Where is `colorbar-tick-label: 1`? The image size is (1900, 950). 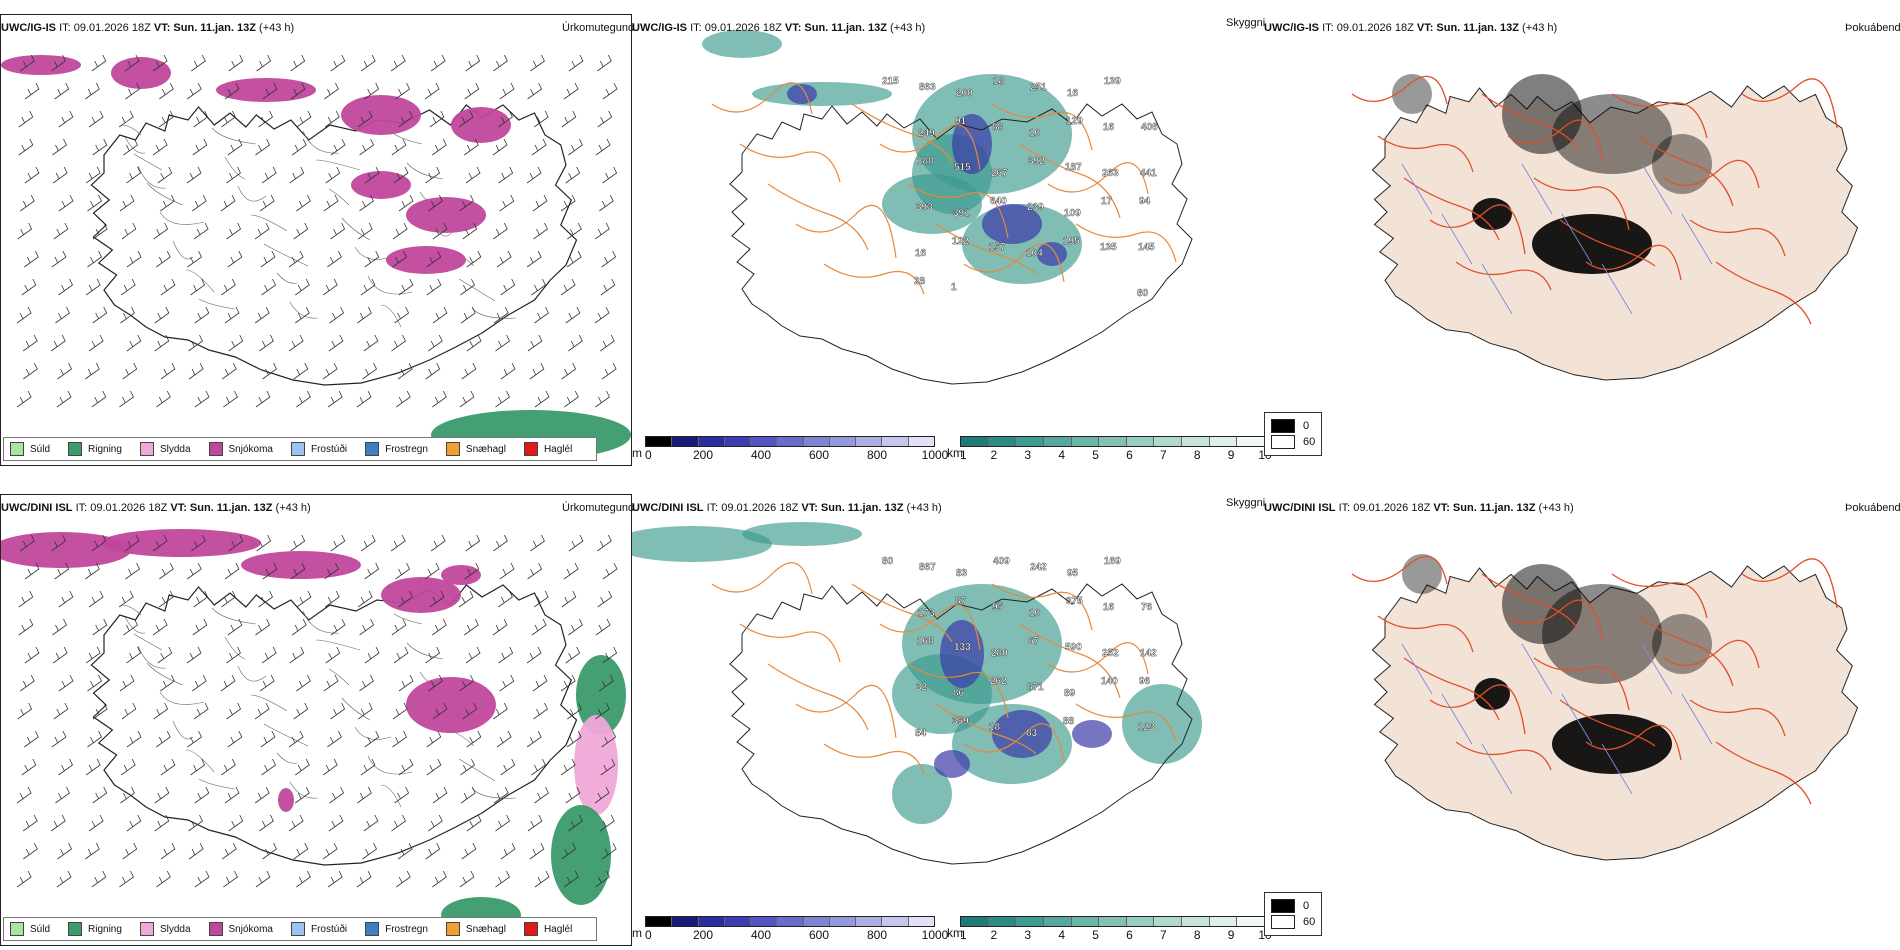
colorbar-tick-label: 1 is located at coordinates (963, 935).